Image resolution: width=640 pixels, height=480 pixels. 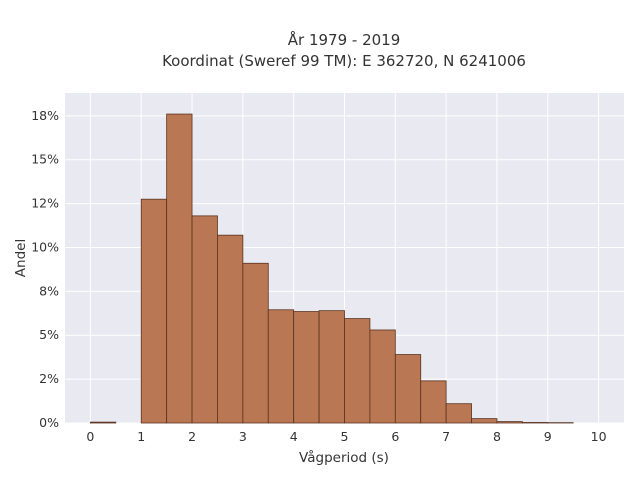 I want to click on x-tick-label: 4, so click(x=294, y=436).